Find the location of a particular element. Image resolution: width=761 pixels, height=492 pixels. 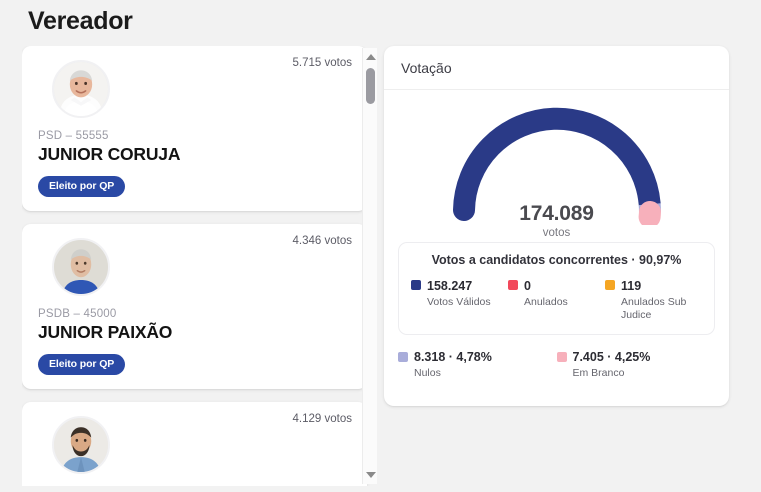

gauge-unit-label: votos is located at coordinates (556, 233).